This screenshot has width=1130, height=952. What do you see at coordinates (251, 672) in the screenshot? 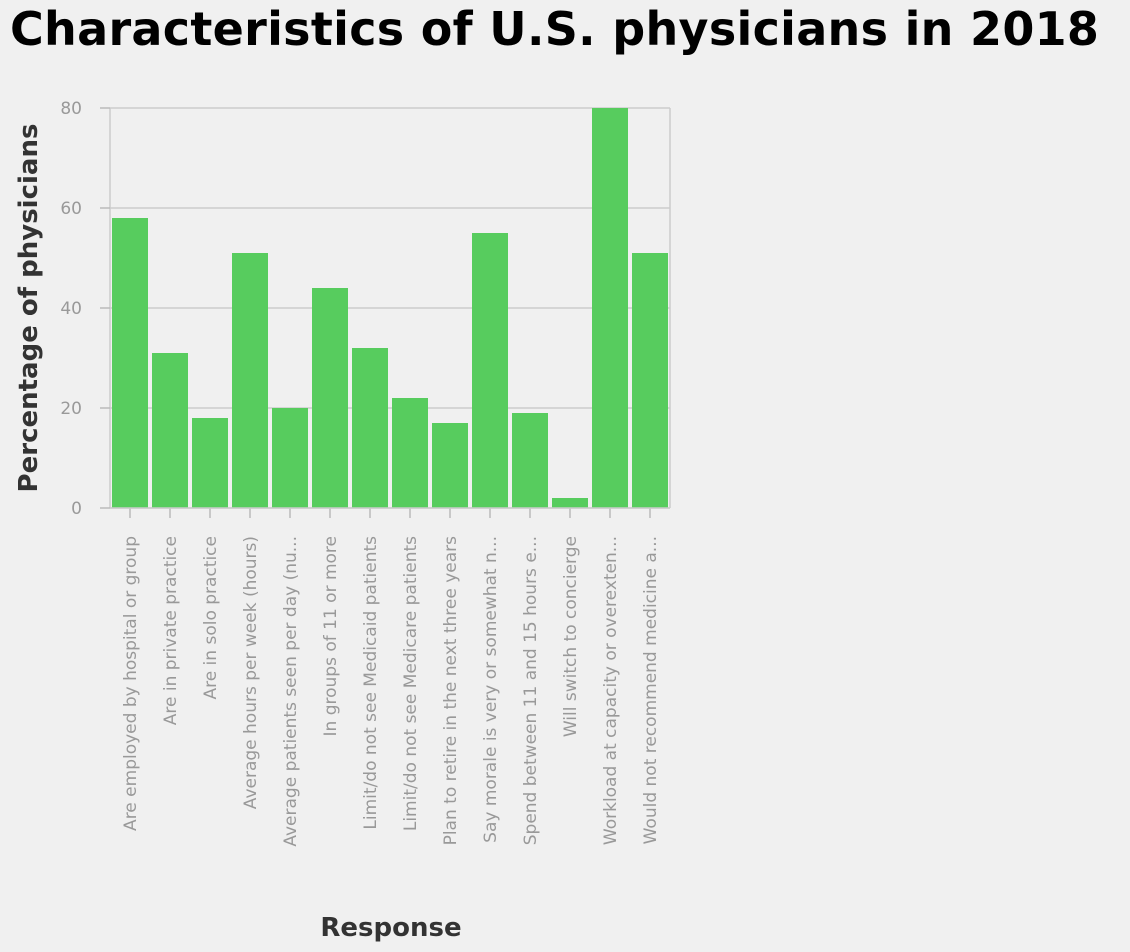
I see `x-tick-label: Average hours per week (hours)` at bounding box center [251, 672].